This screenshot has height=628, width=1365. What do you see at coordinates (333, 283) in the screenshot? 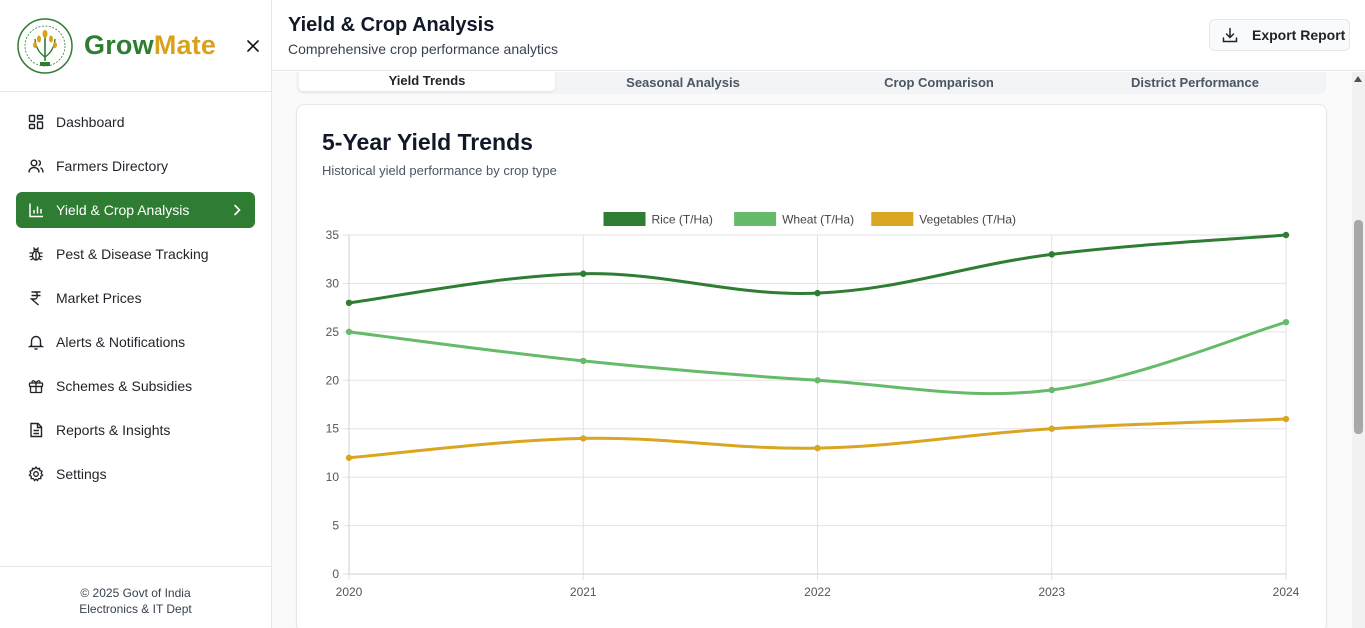
I see `y-tick-label: 30` at bounding box center [333, 283].